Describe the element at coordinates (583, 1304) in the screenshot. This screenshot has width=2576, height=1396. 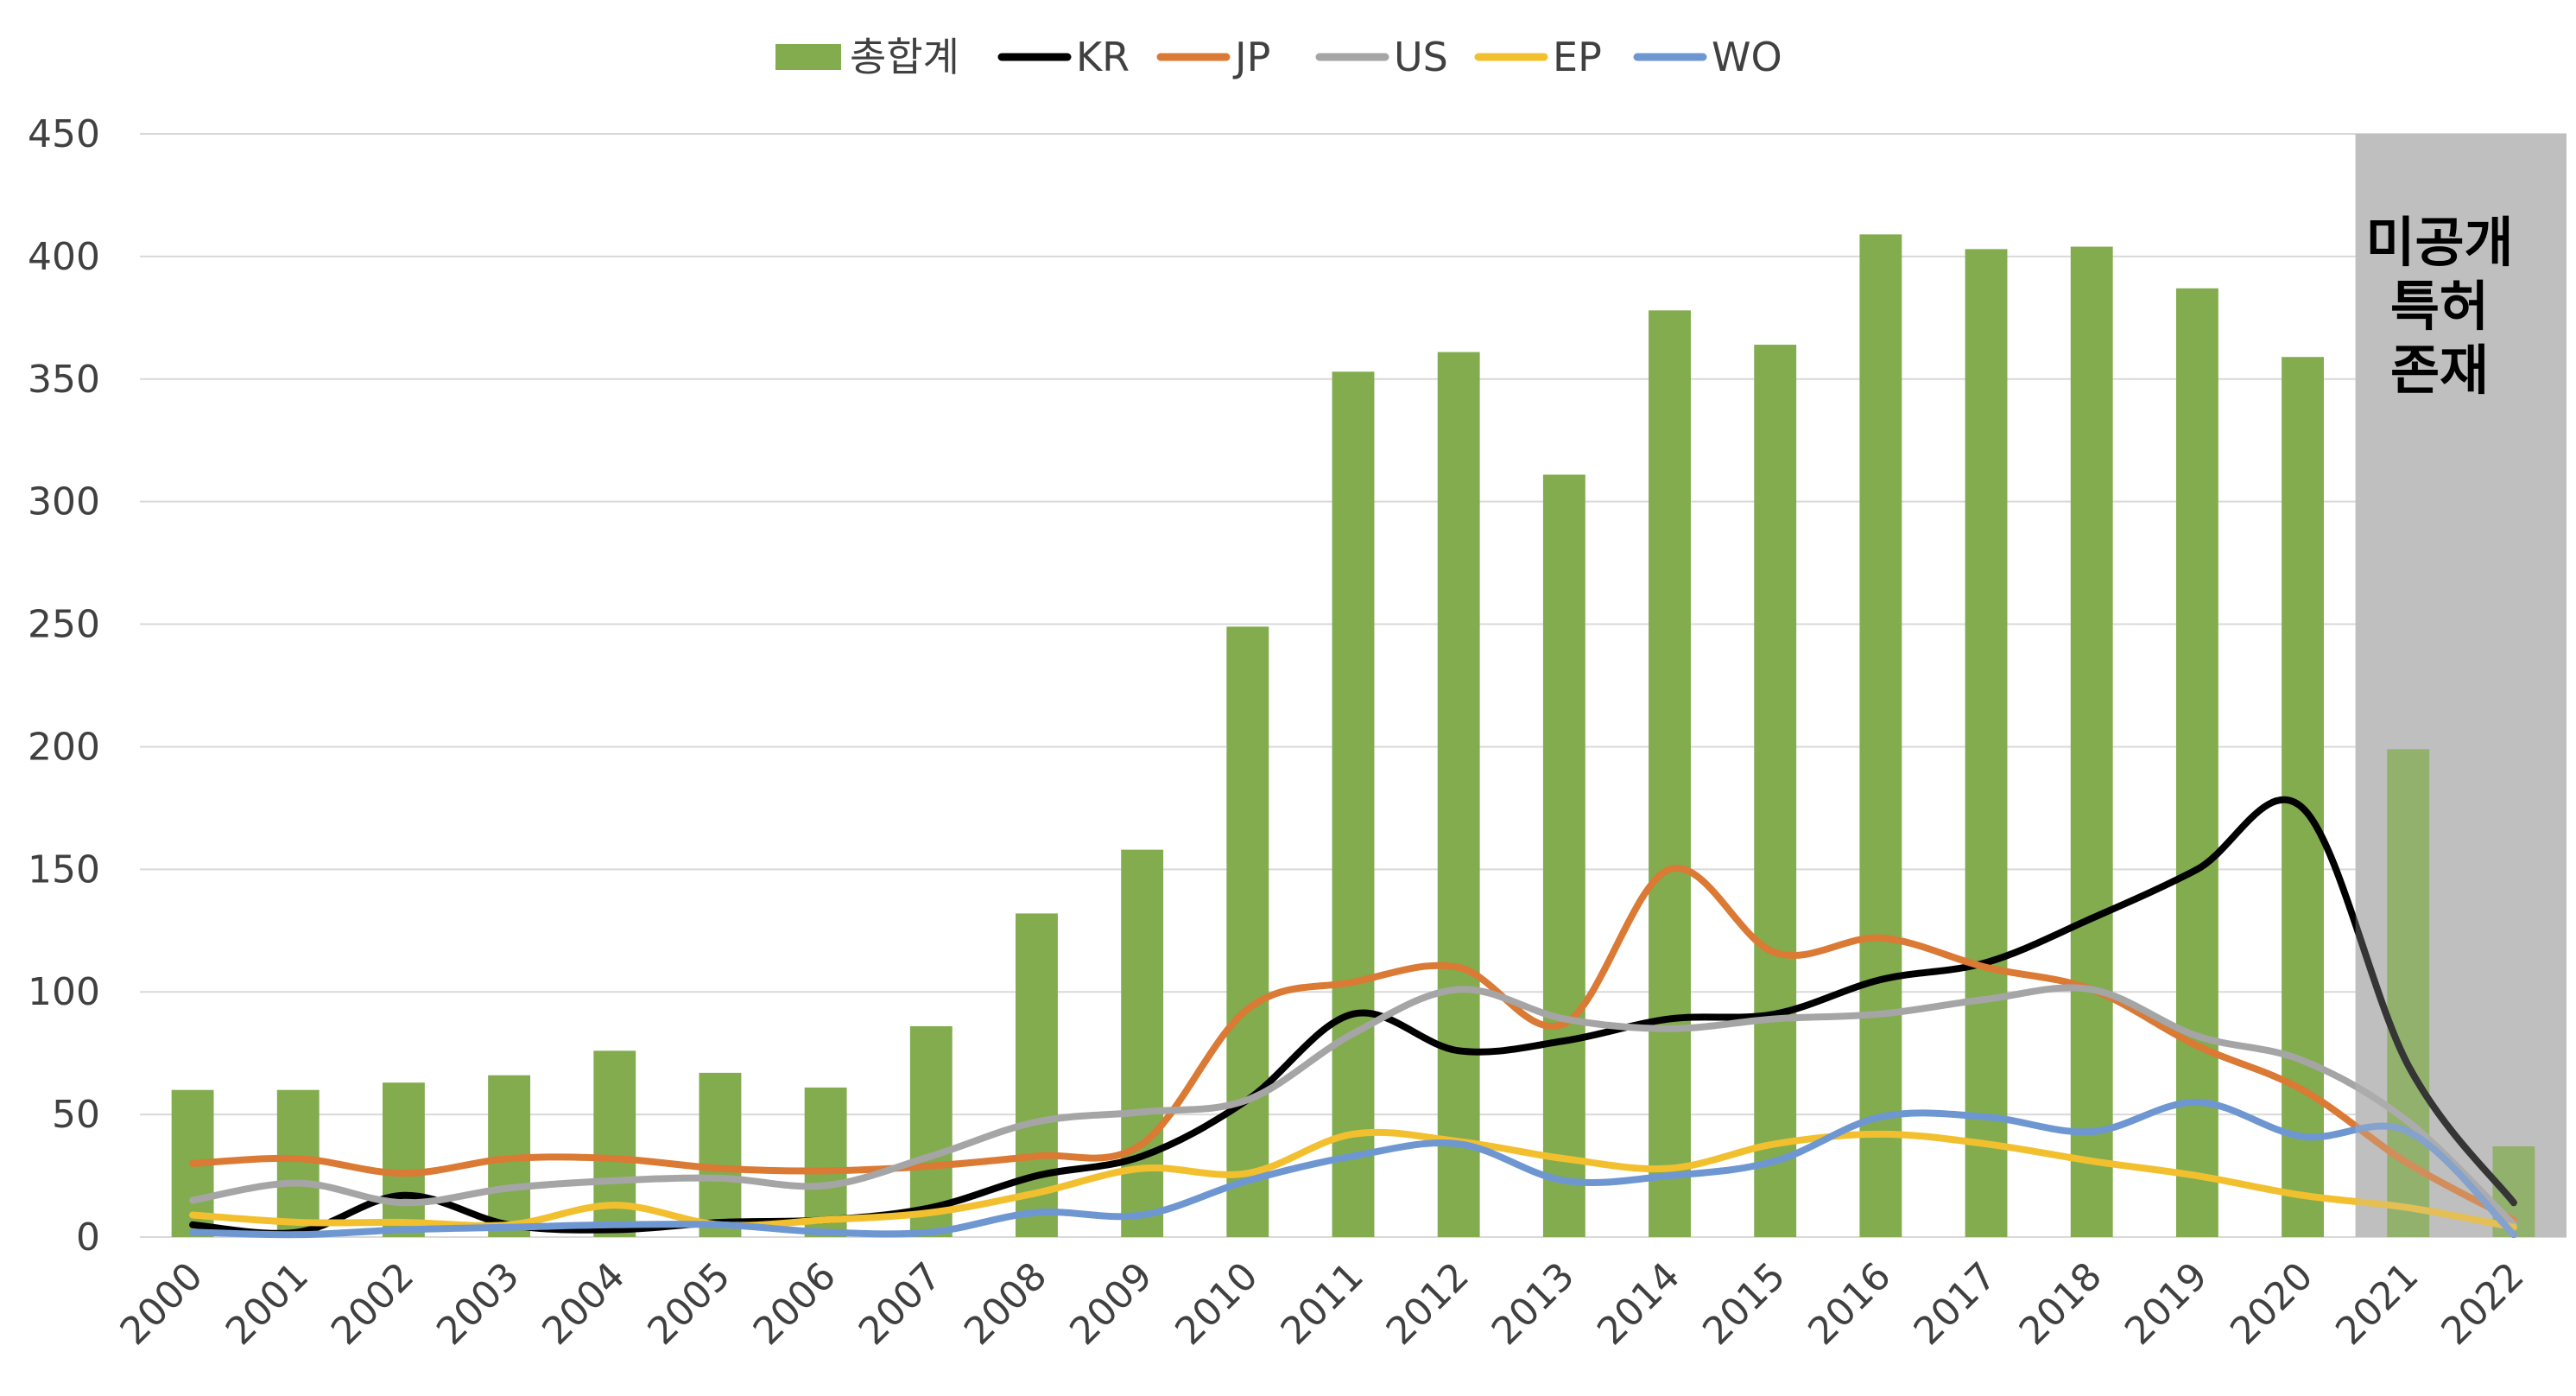
I see `x-tick-2004: 2004` at that location.